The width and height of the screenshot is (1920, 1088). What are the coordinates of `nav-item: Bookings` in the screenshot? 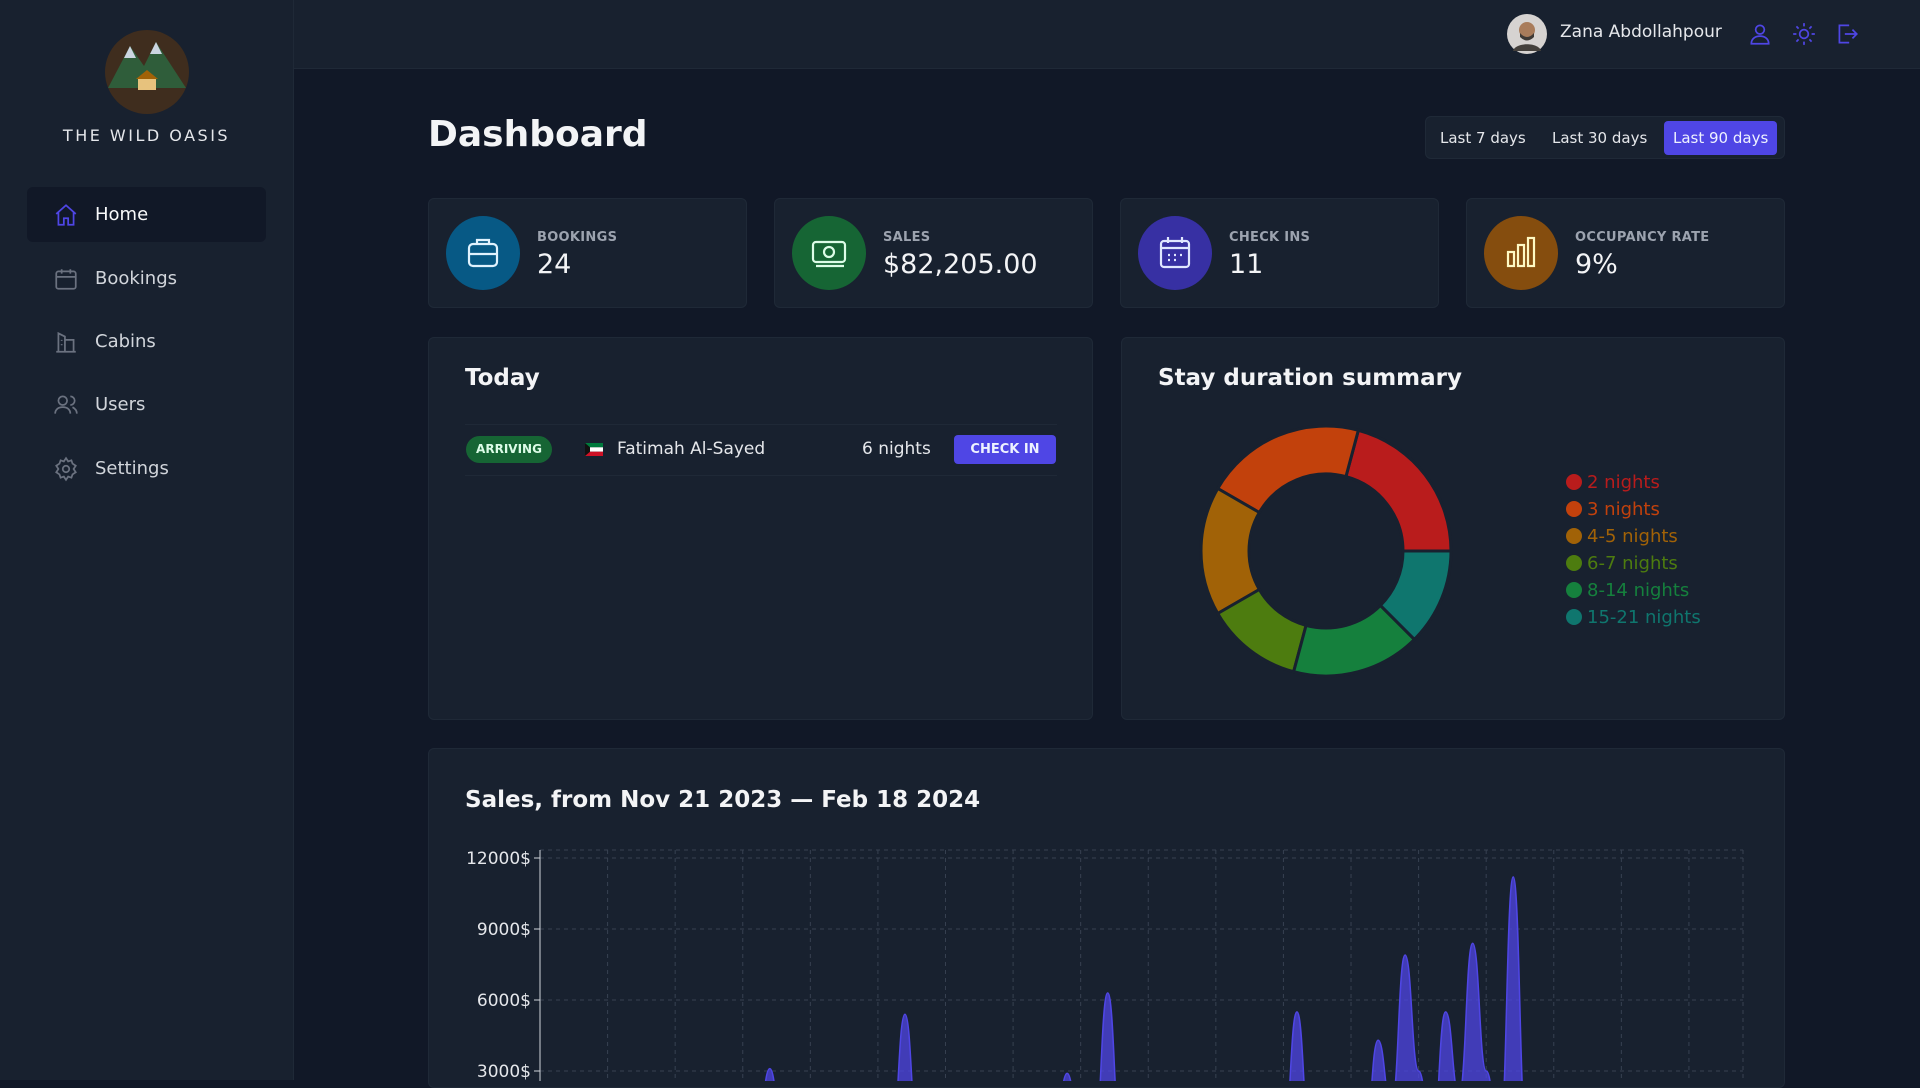 It's located at (146, 278).